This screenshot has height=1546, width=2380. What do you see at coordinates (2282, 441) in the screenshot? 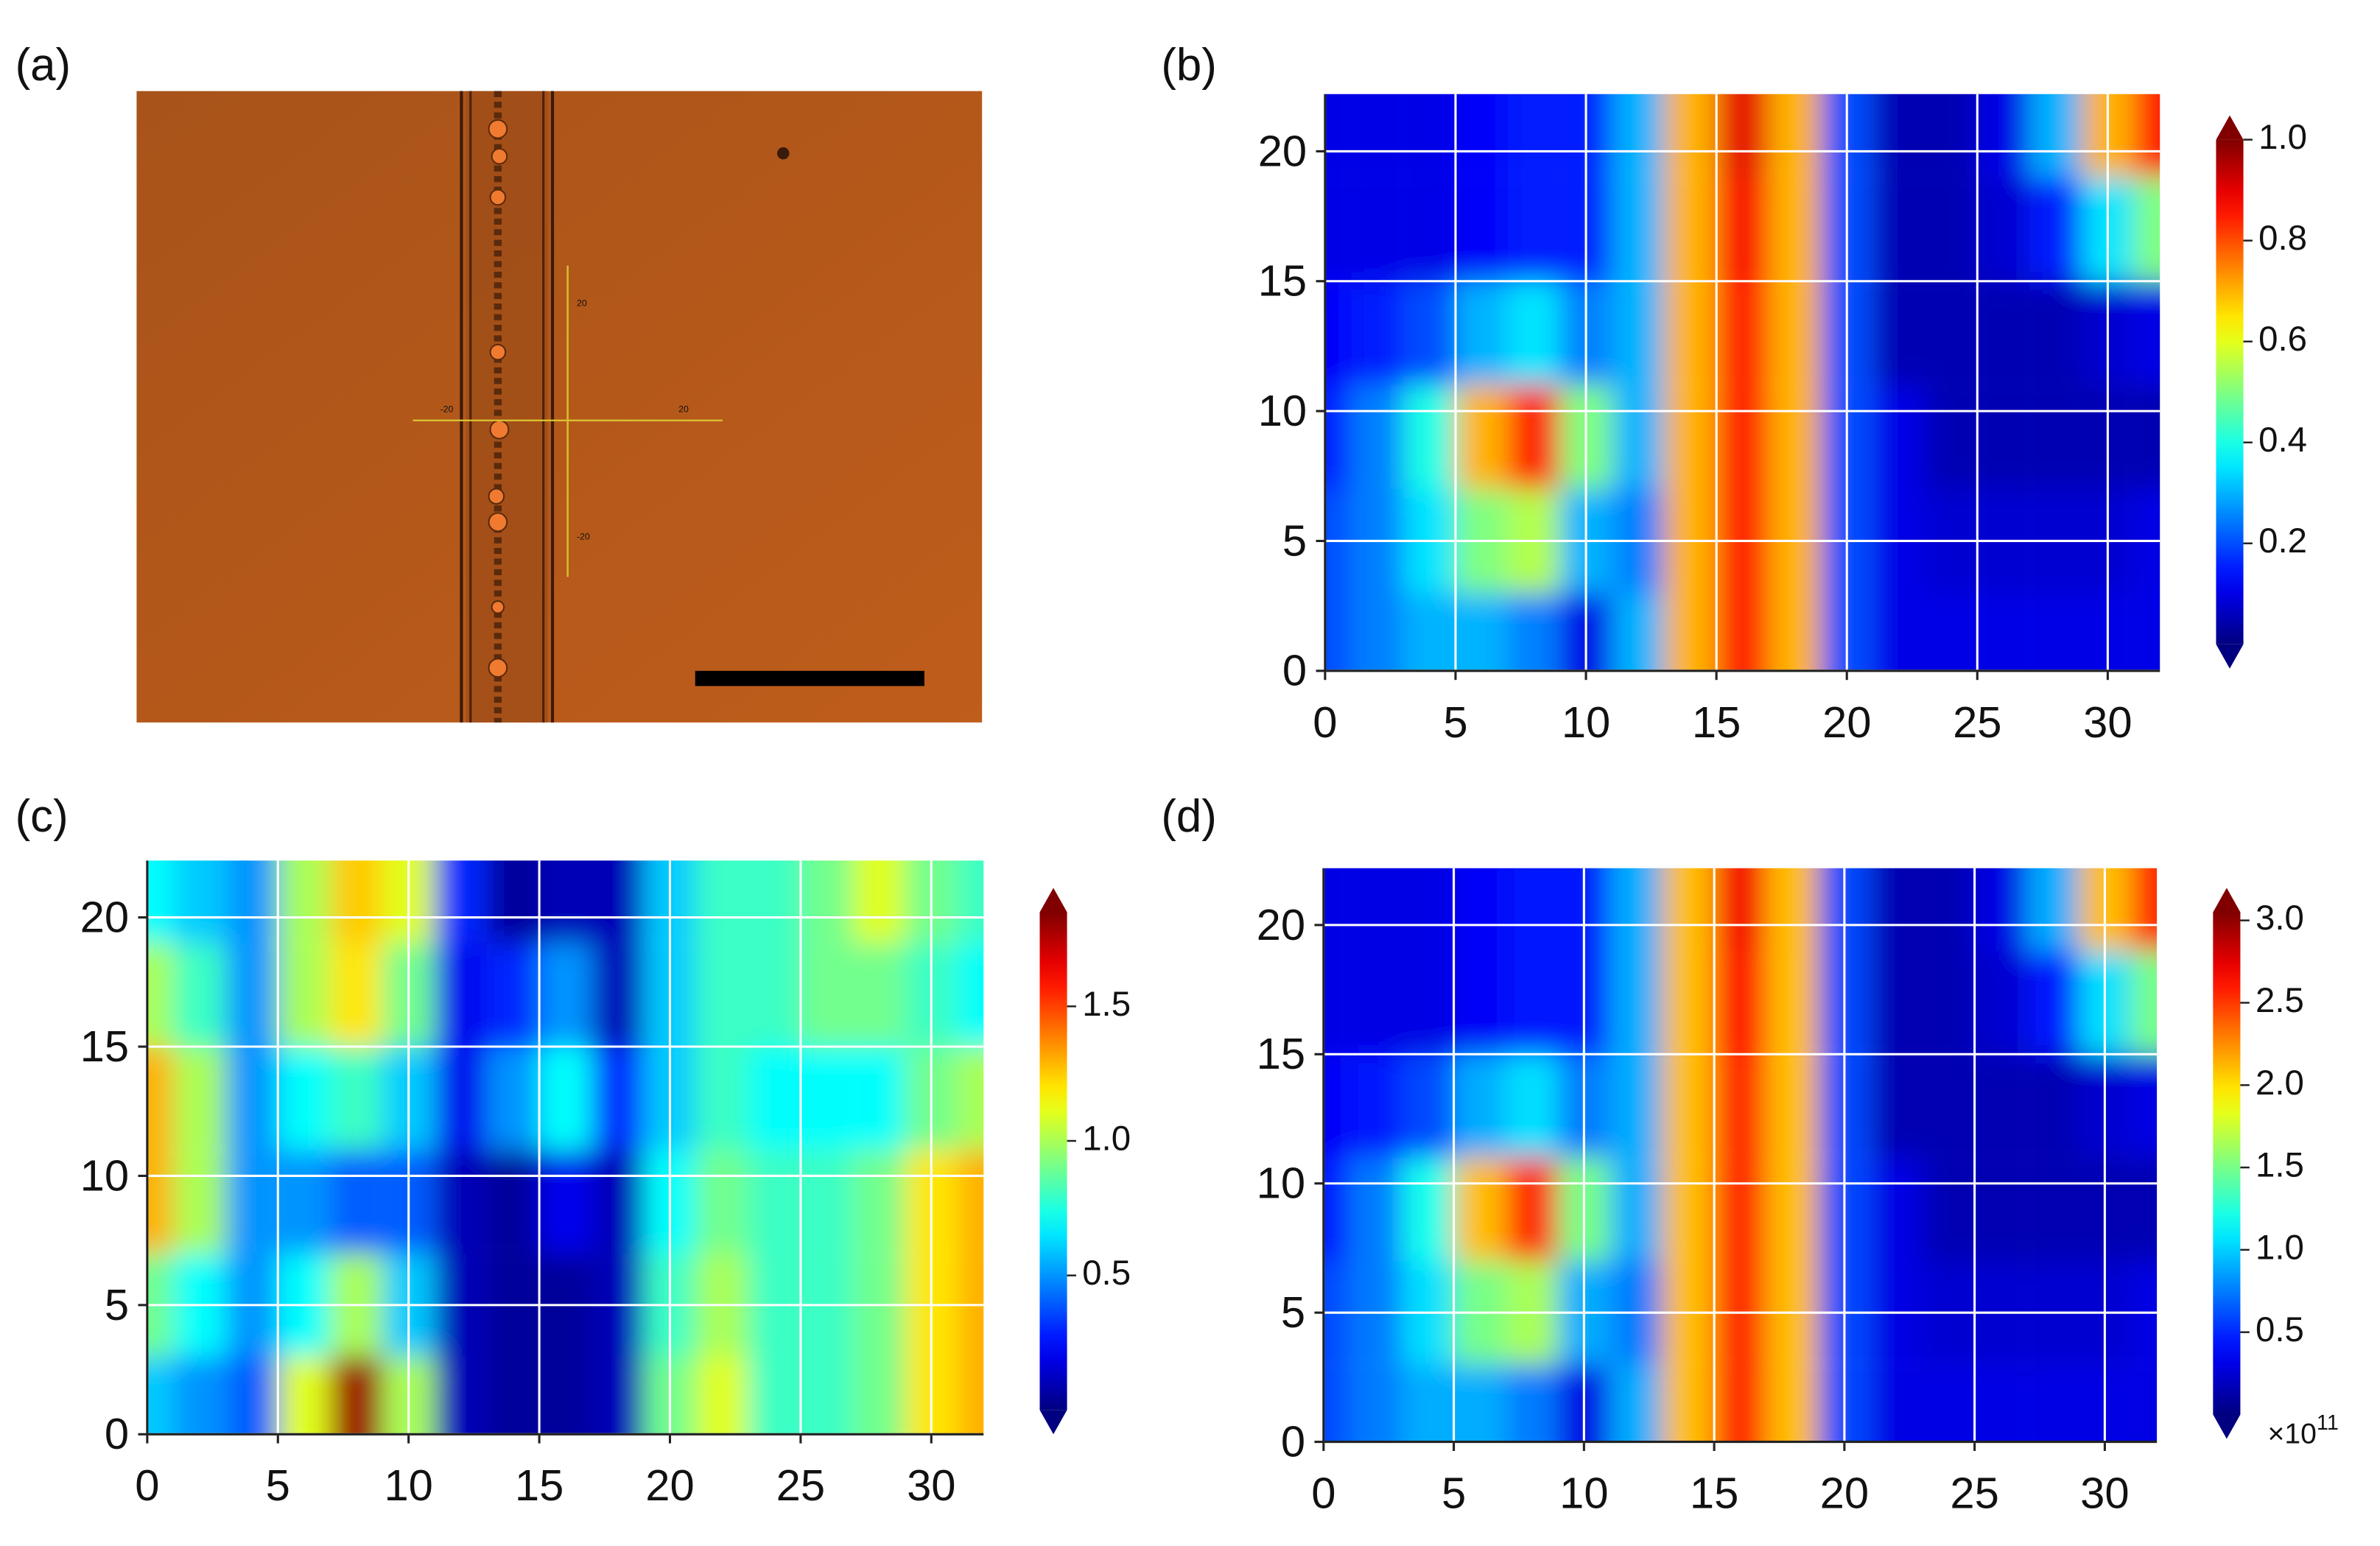
I see `colorbar-tick-label: 0.4` at bounding box center [2282, 441].